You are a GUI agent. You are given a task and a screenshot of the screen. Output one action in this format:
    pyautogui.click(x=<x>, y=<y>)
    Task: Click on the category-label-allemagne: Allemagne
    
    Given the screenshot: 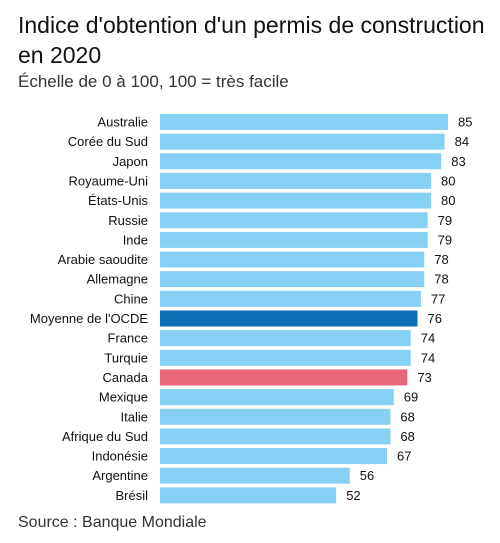 What is the action you would take?
    pyautogui.click(x=117, y=279)
    